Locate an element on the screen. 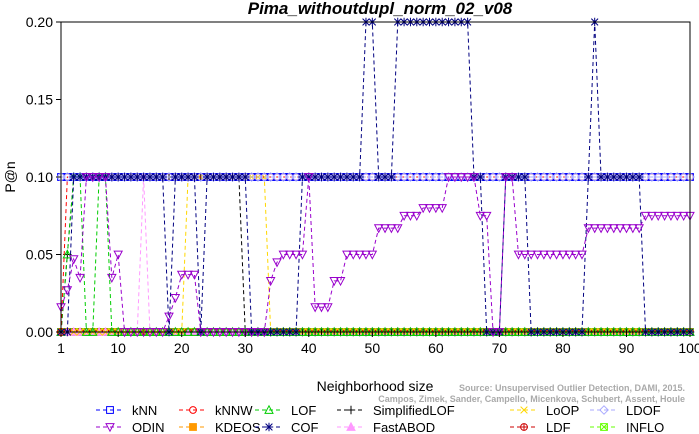 The height and width of the screenshot is (434, 699). legend-label: KDEOS is located at coordinates (238, 427).